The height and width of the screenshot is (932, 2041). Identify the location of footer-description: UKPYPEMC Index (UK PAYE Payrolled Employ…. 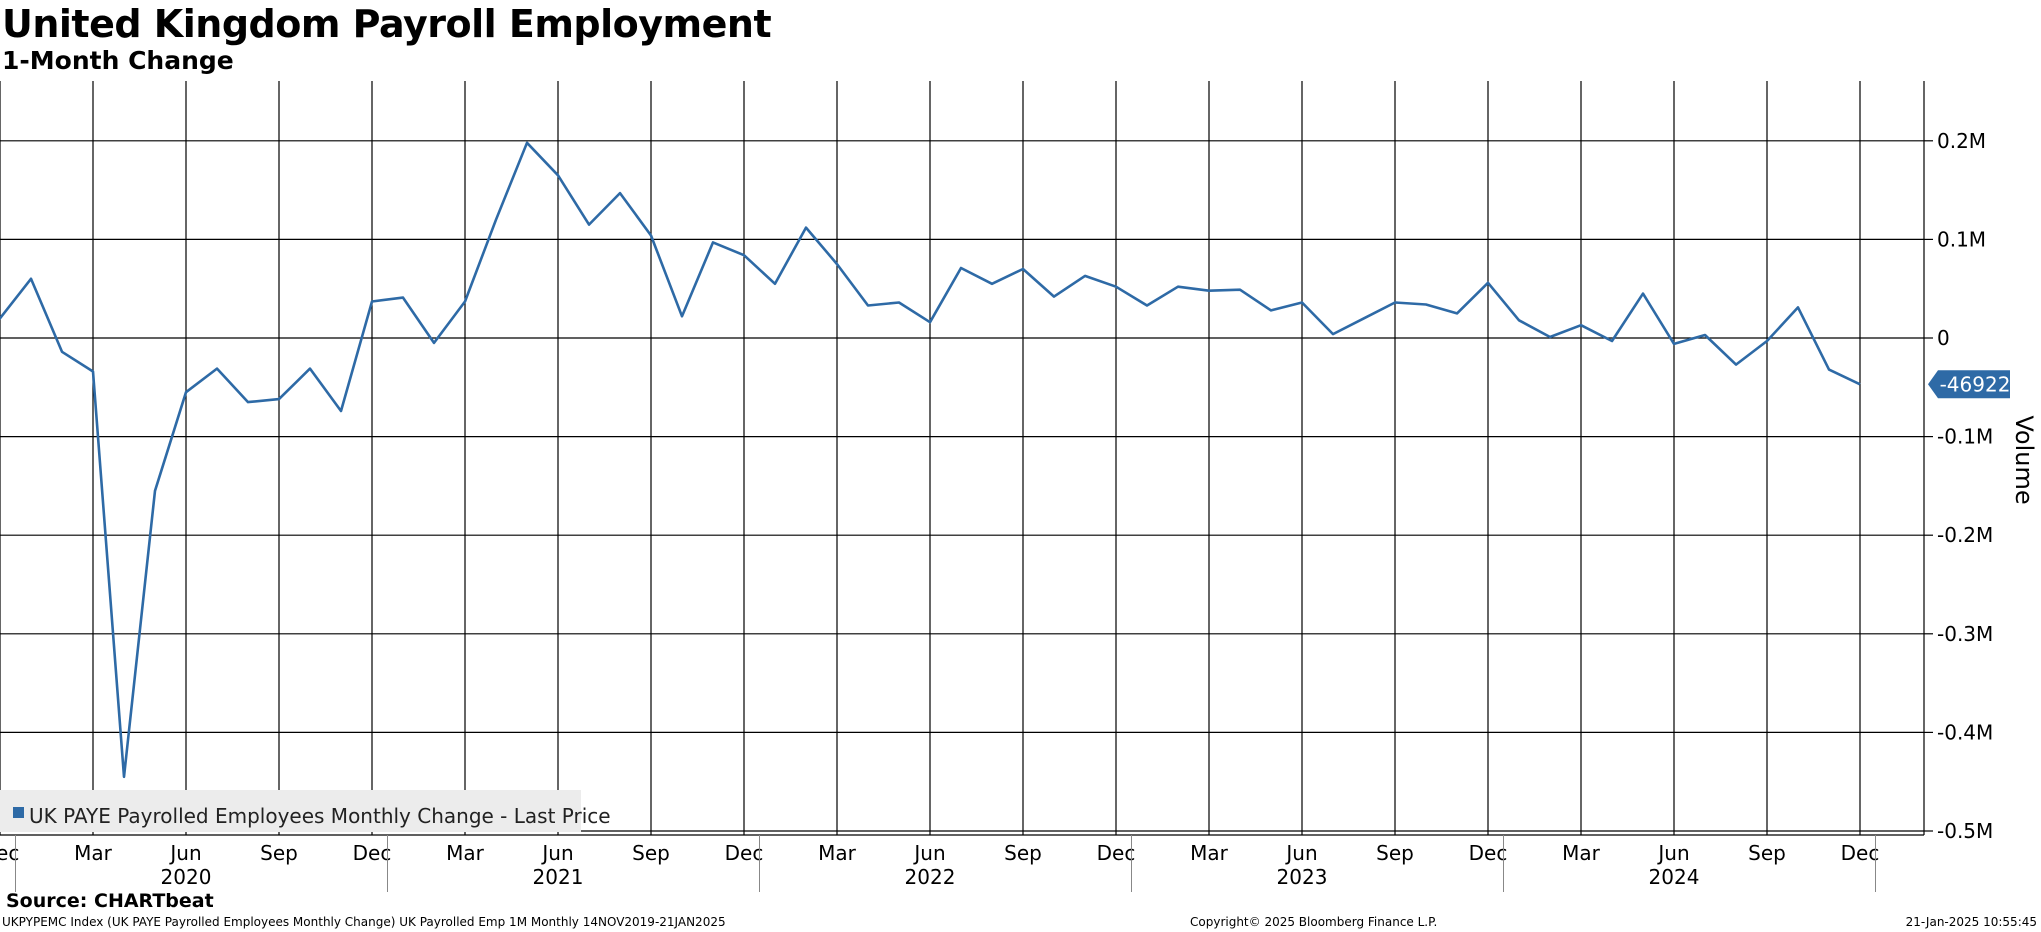
(364, 922).